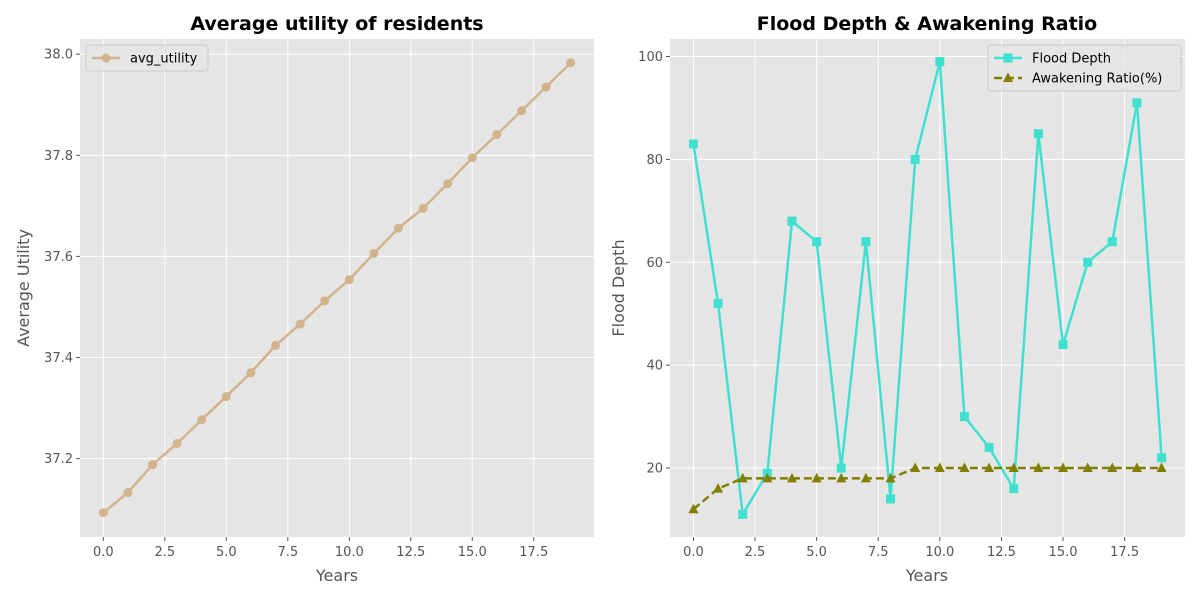 The height and width of the screenshot is (600, 1200). I want to click on flood-y-ticks: 20 40 60 80 100, so click(654, 263).